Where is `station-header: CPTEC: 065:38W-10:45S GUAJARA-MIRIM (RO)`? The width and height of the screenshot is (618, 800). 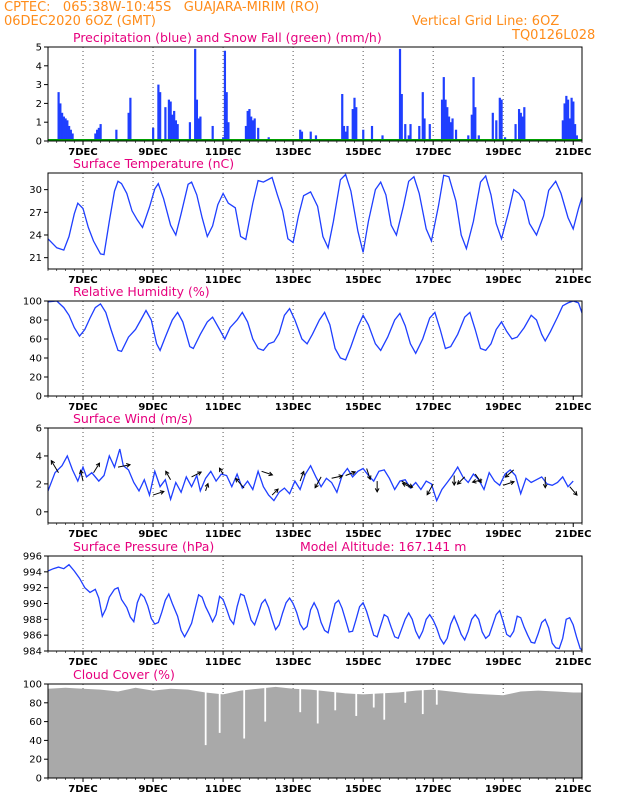
station-header: CPTEC: 065:38W-10:45S GUAJARA-MIRIM (RO) is located at coordinates (162, 7).